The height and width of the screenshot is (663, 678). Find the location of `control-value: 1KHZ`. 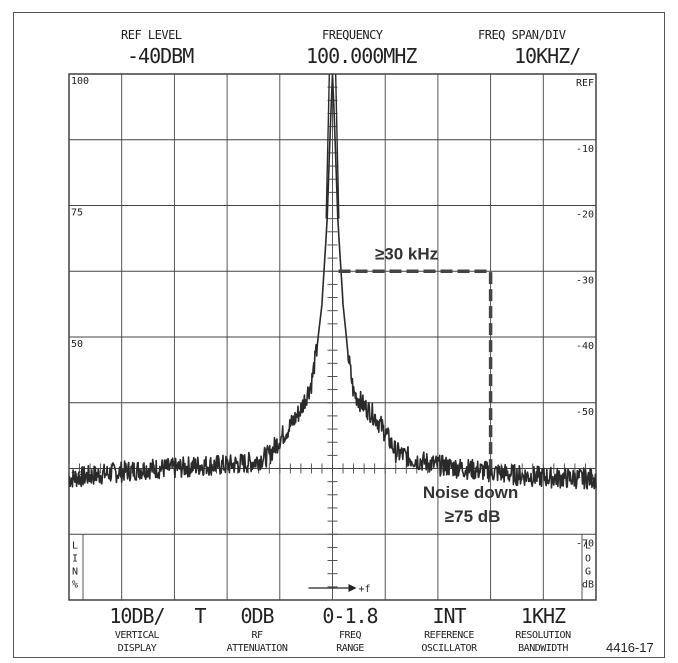

control-value: 1KHZ is located at coordinates (543, 616).